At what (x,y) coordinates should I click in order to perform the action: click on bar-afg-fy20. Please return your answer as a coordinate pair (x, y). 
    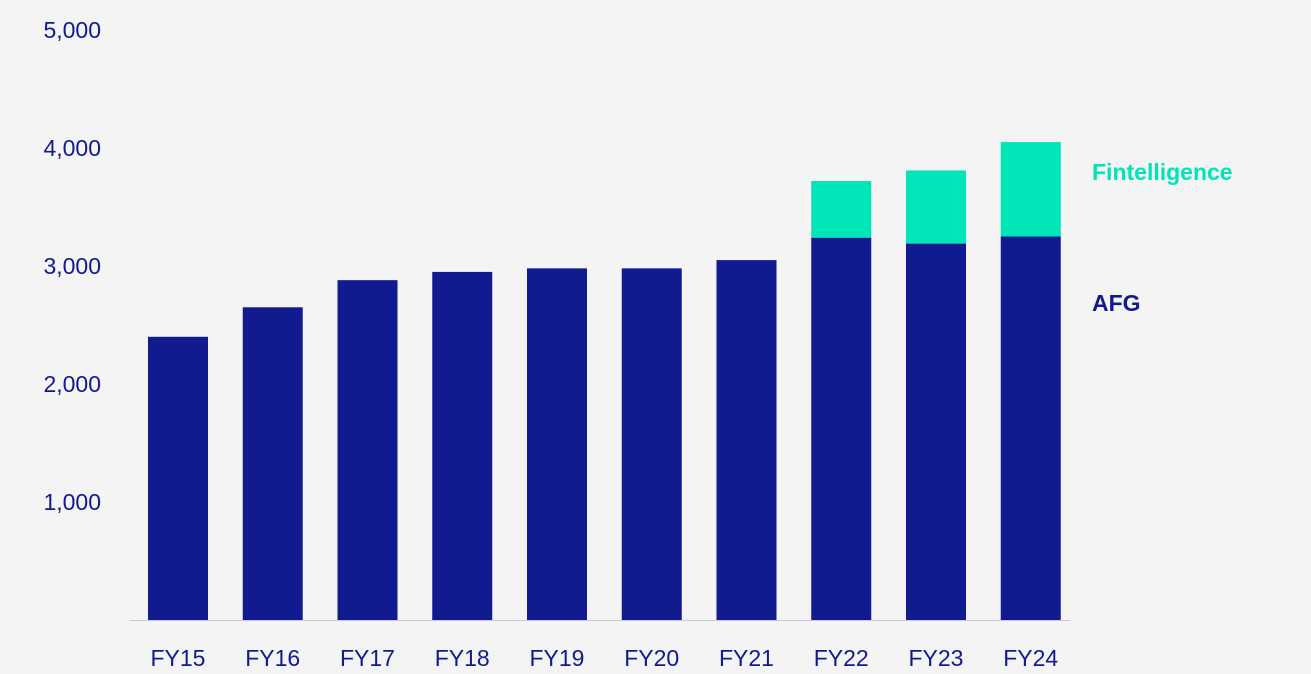
    Looking at the image, I should click on (651, 444).